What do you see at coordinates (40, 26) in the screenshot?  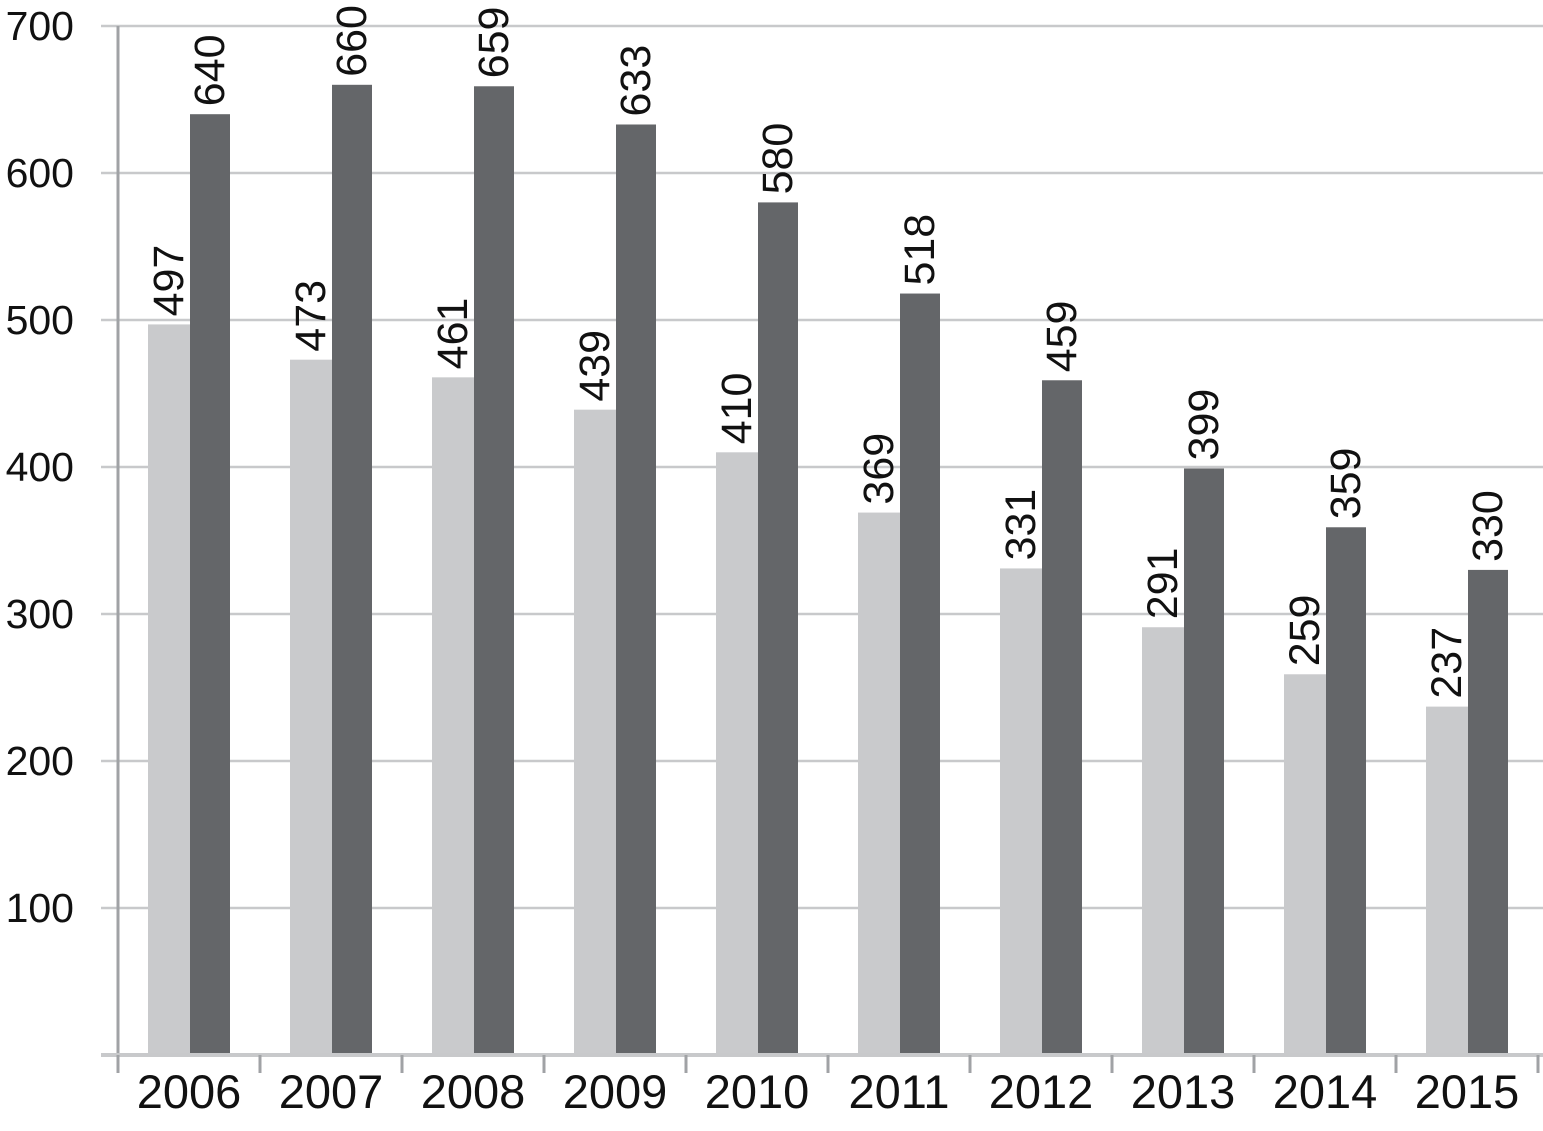 I see `y-axis-tick-label-700: 700` at bounding box center [40, 26].